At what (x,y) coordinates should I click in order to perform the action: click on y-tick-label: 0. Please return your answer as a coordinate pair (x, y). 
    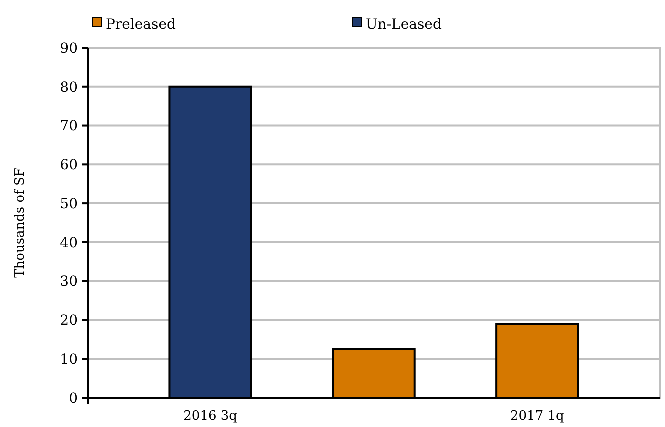
    Looking at the image, I should click on (73, 398).